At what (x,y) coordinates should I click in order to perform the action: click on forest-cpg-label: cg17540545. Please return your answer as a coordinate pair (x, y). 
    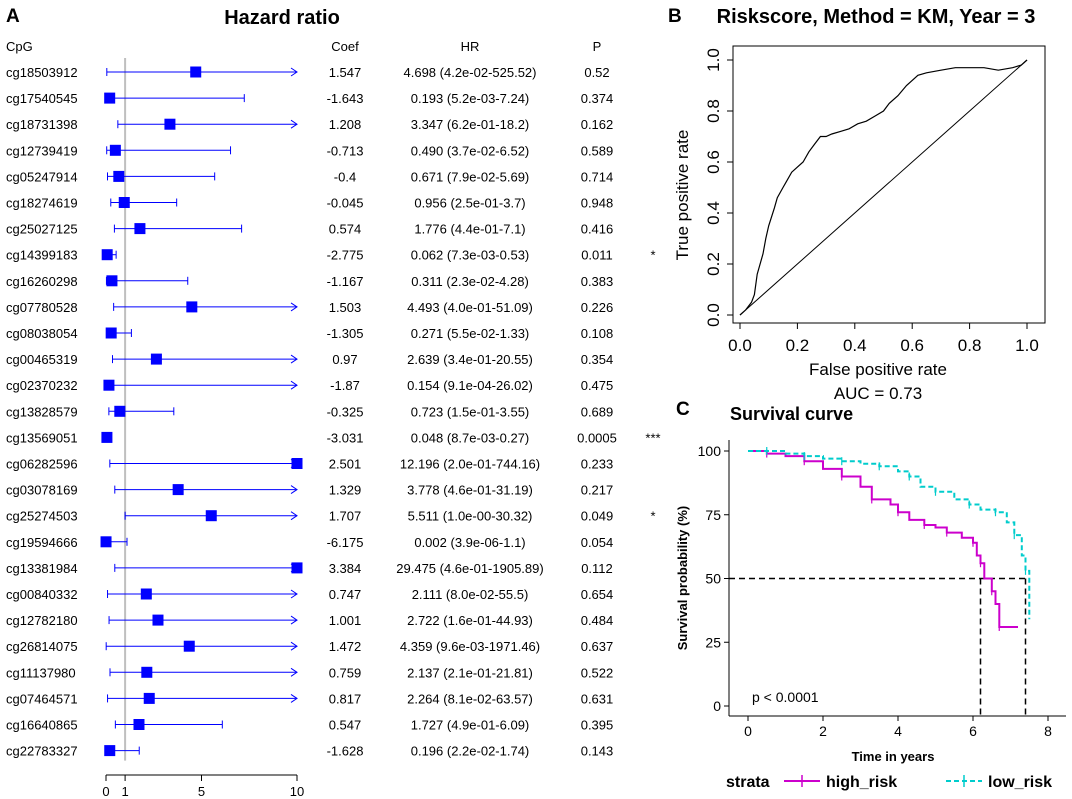
    Looking at the image, I should click on (42, 98).